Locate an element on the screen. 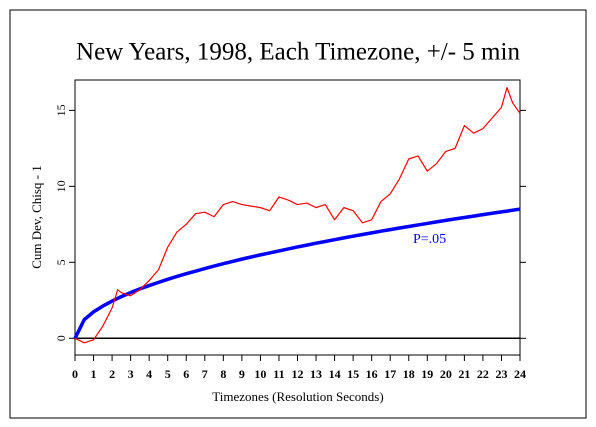 This screenshot has width=596, height=427. x-tick-label: 24 is located at coordinates (520, 374).